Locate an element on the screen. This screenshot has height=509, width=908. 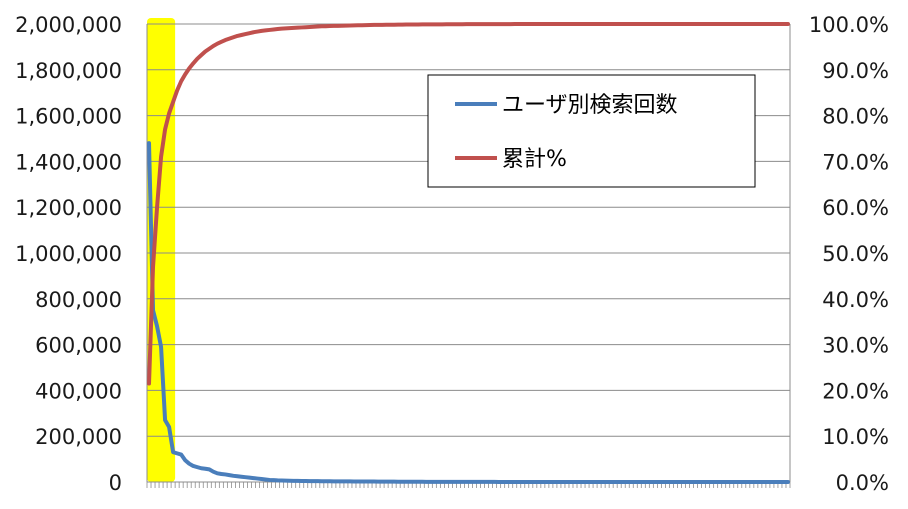
right-tick-label: 20.0% is located at coordinates (855, 391).